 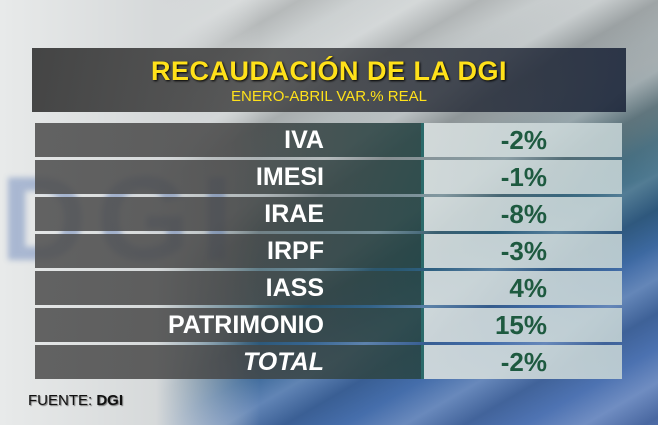 I want to click on table-row: IASS 4%, so click(x=328, y=288).